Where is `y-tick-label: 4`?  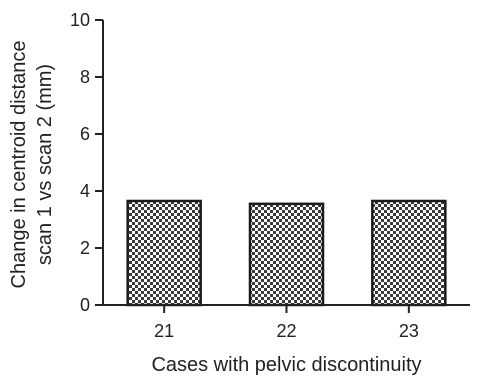
y-tick-label: 4 is located at coordinates (85, 191).